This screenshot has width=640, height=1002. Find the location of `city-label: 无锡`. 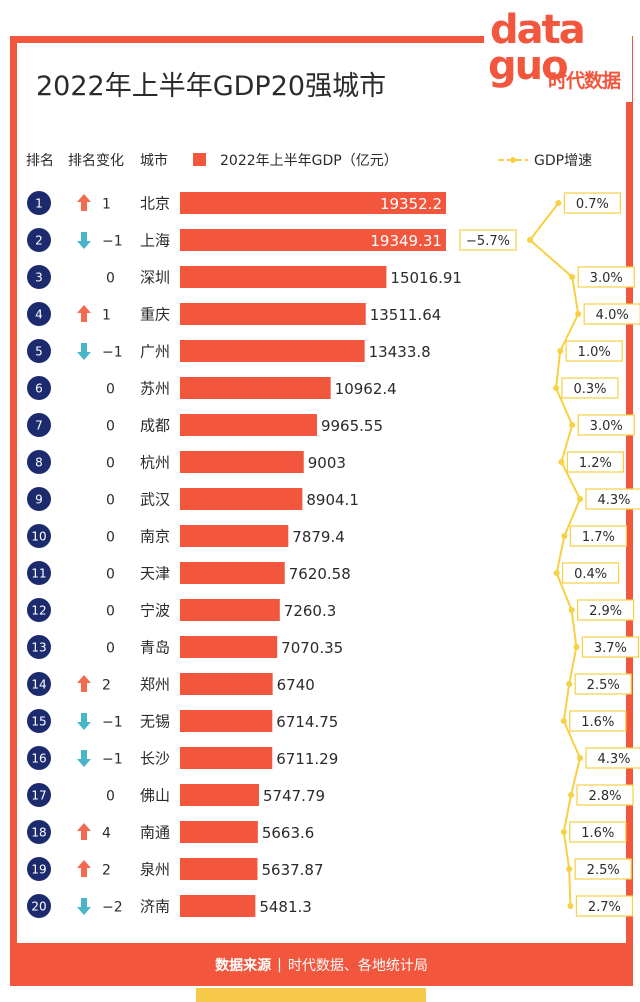

city-label: 无锡 is located at coordinates (155, 722).